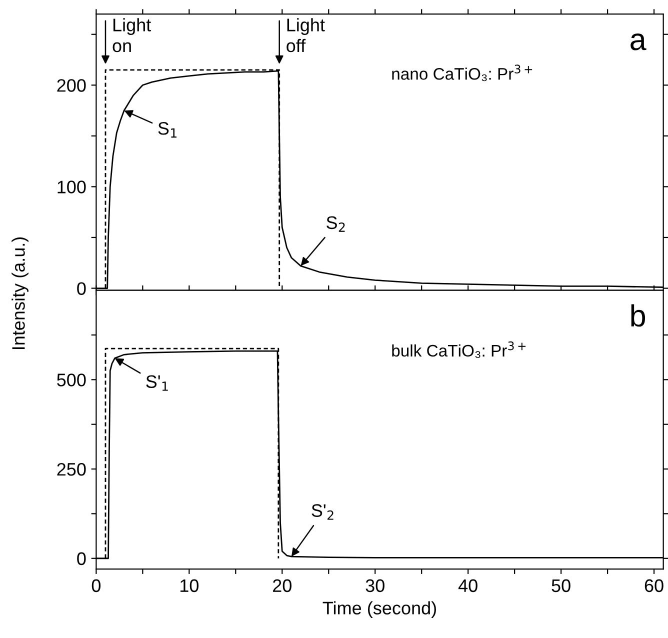 Image resolution: width=668 pixels, height=638 pixels. Describe the element at coordinates (335, 224) in the screenshot. I see `annotation: S$_{2}$` at that location.